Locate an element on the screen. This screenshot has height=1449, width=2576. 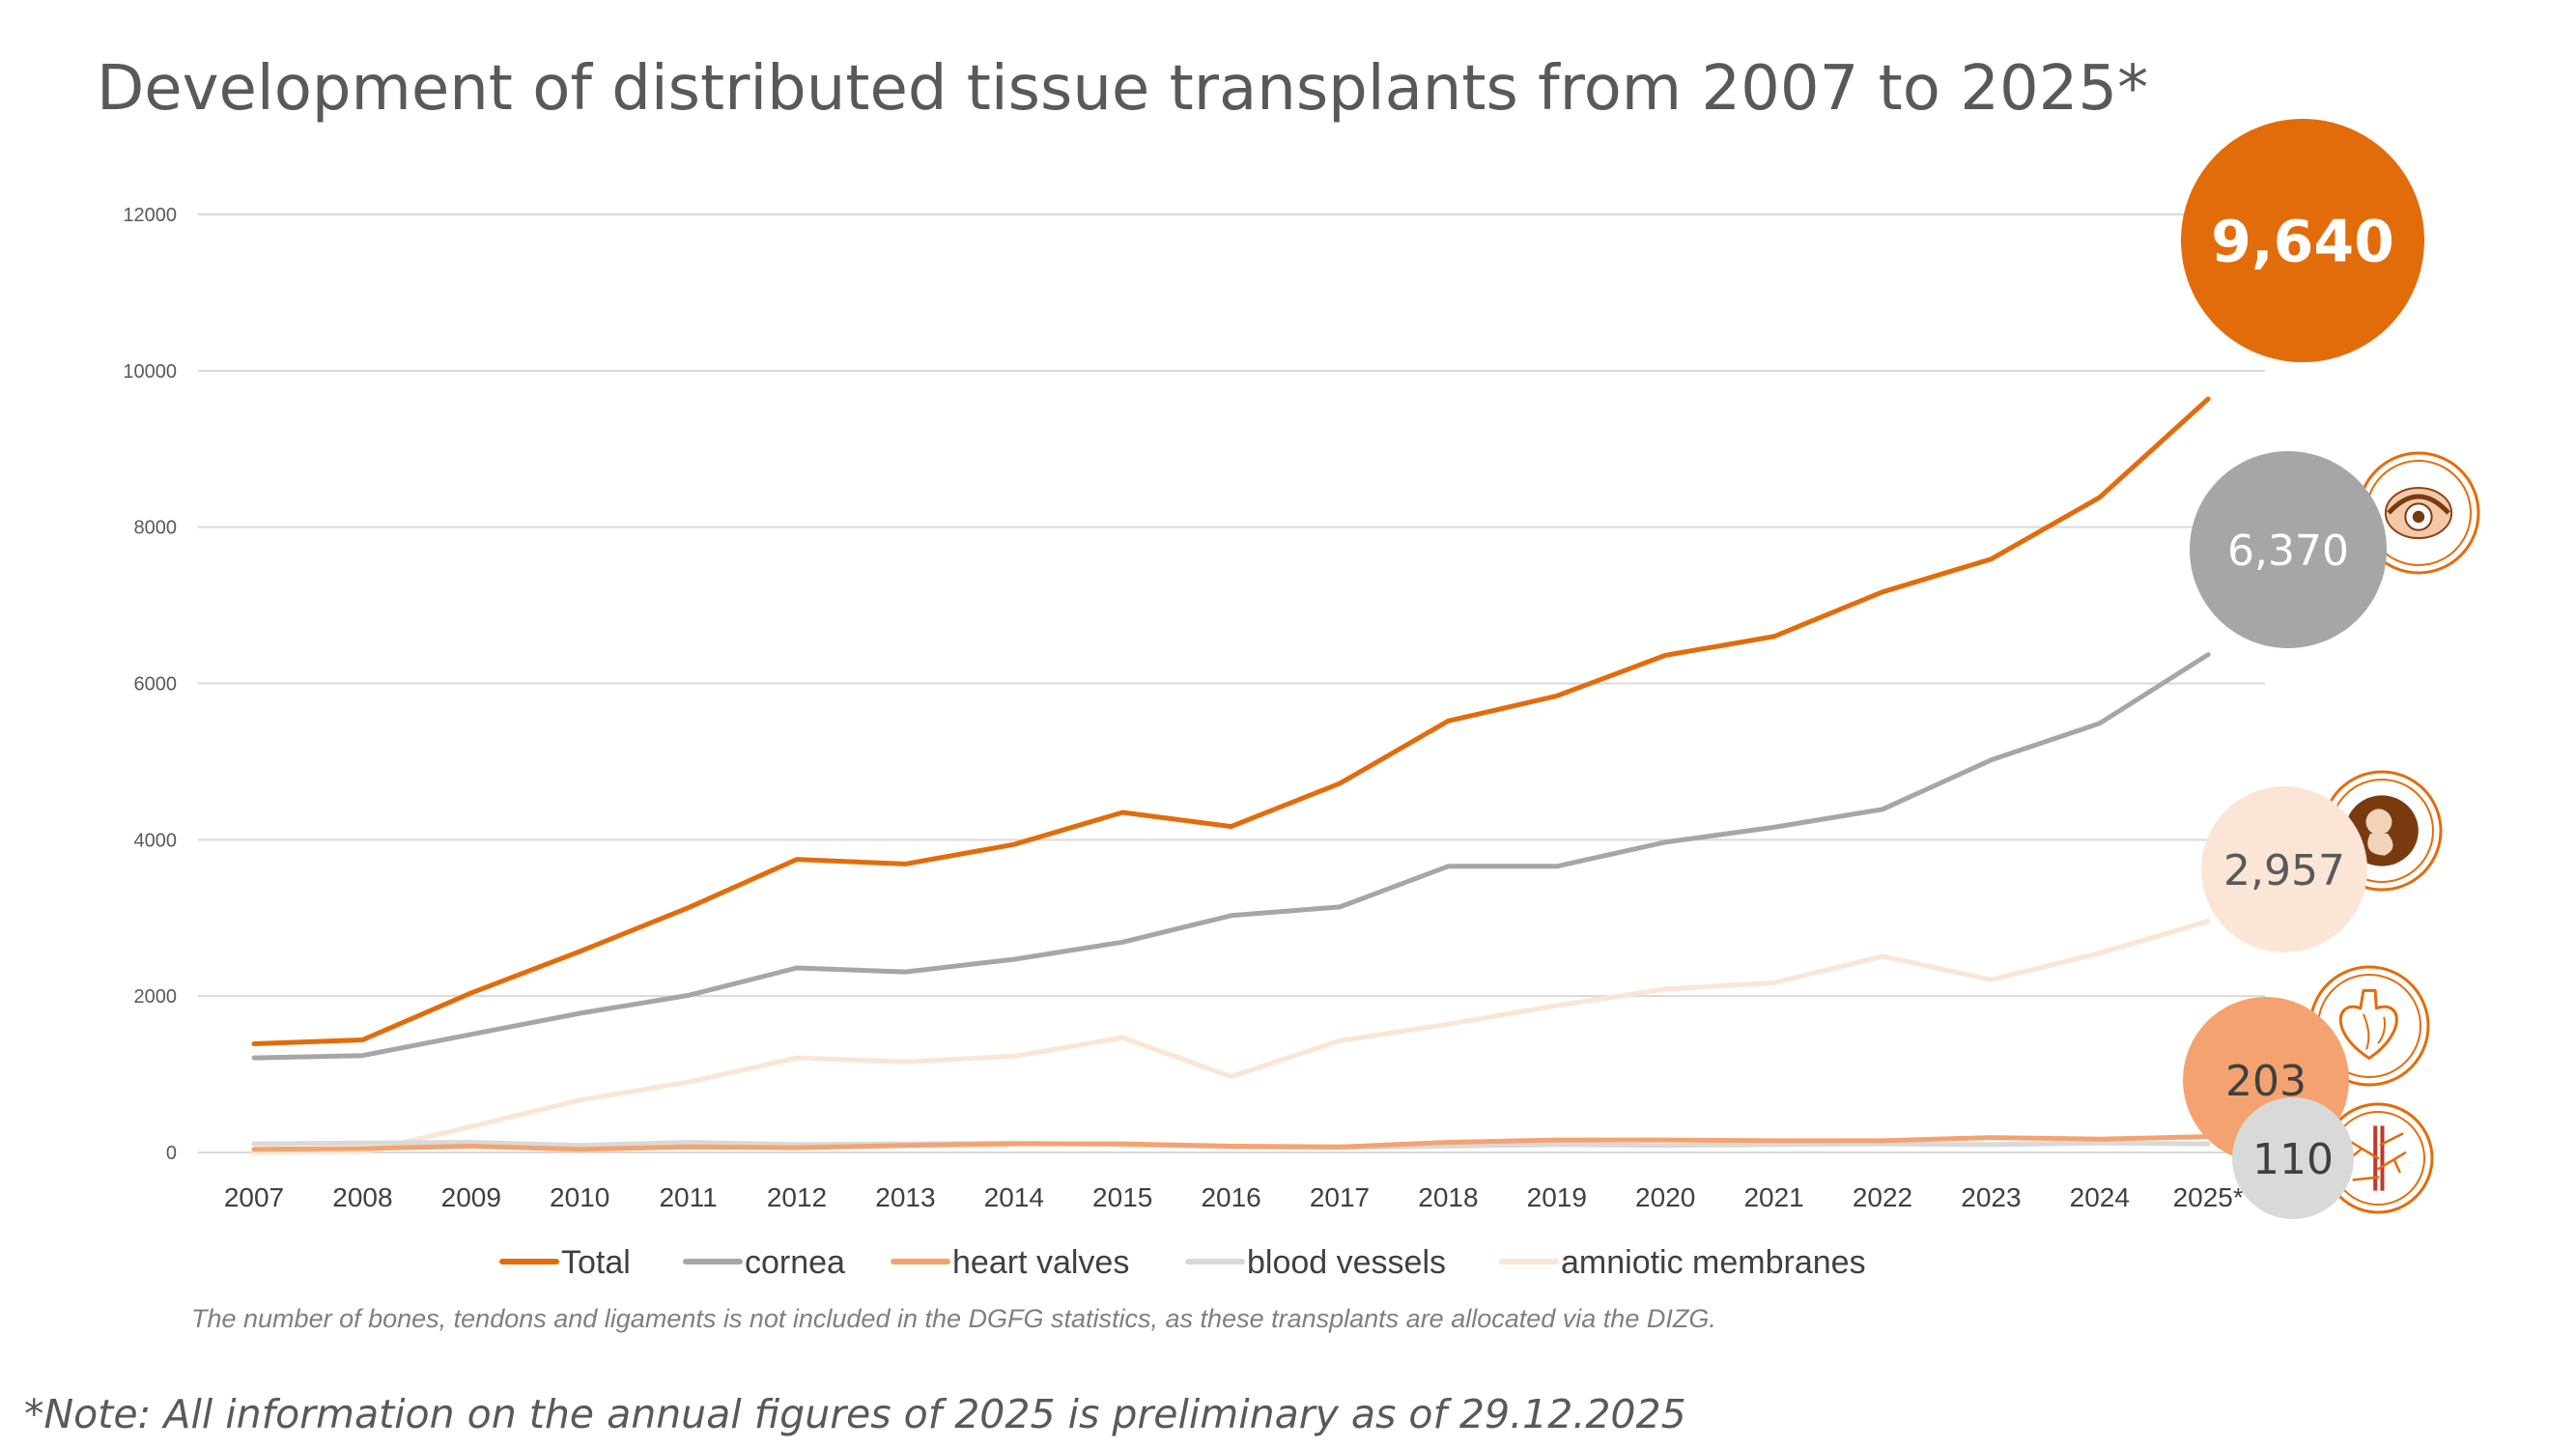
x-tick-label: 2020 is located at coordinates (1665, 1197).